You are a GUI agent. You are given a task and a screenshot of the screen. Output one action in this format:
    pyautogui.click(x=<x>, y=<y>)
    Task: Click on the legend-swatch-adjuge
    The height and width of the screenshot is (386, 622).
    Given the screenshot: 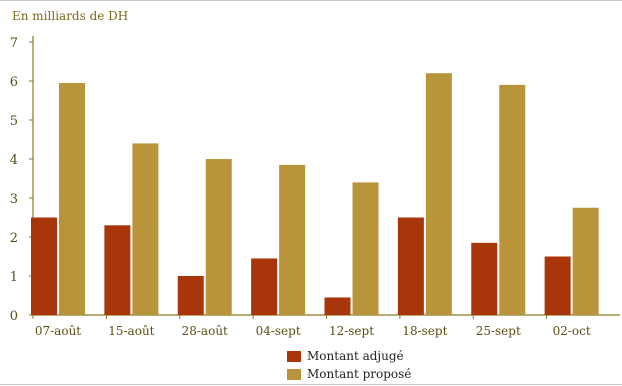 What is the action you would take?
    pyautogui.click(x=294, y=356)
    